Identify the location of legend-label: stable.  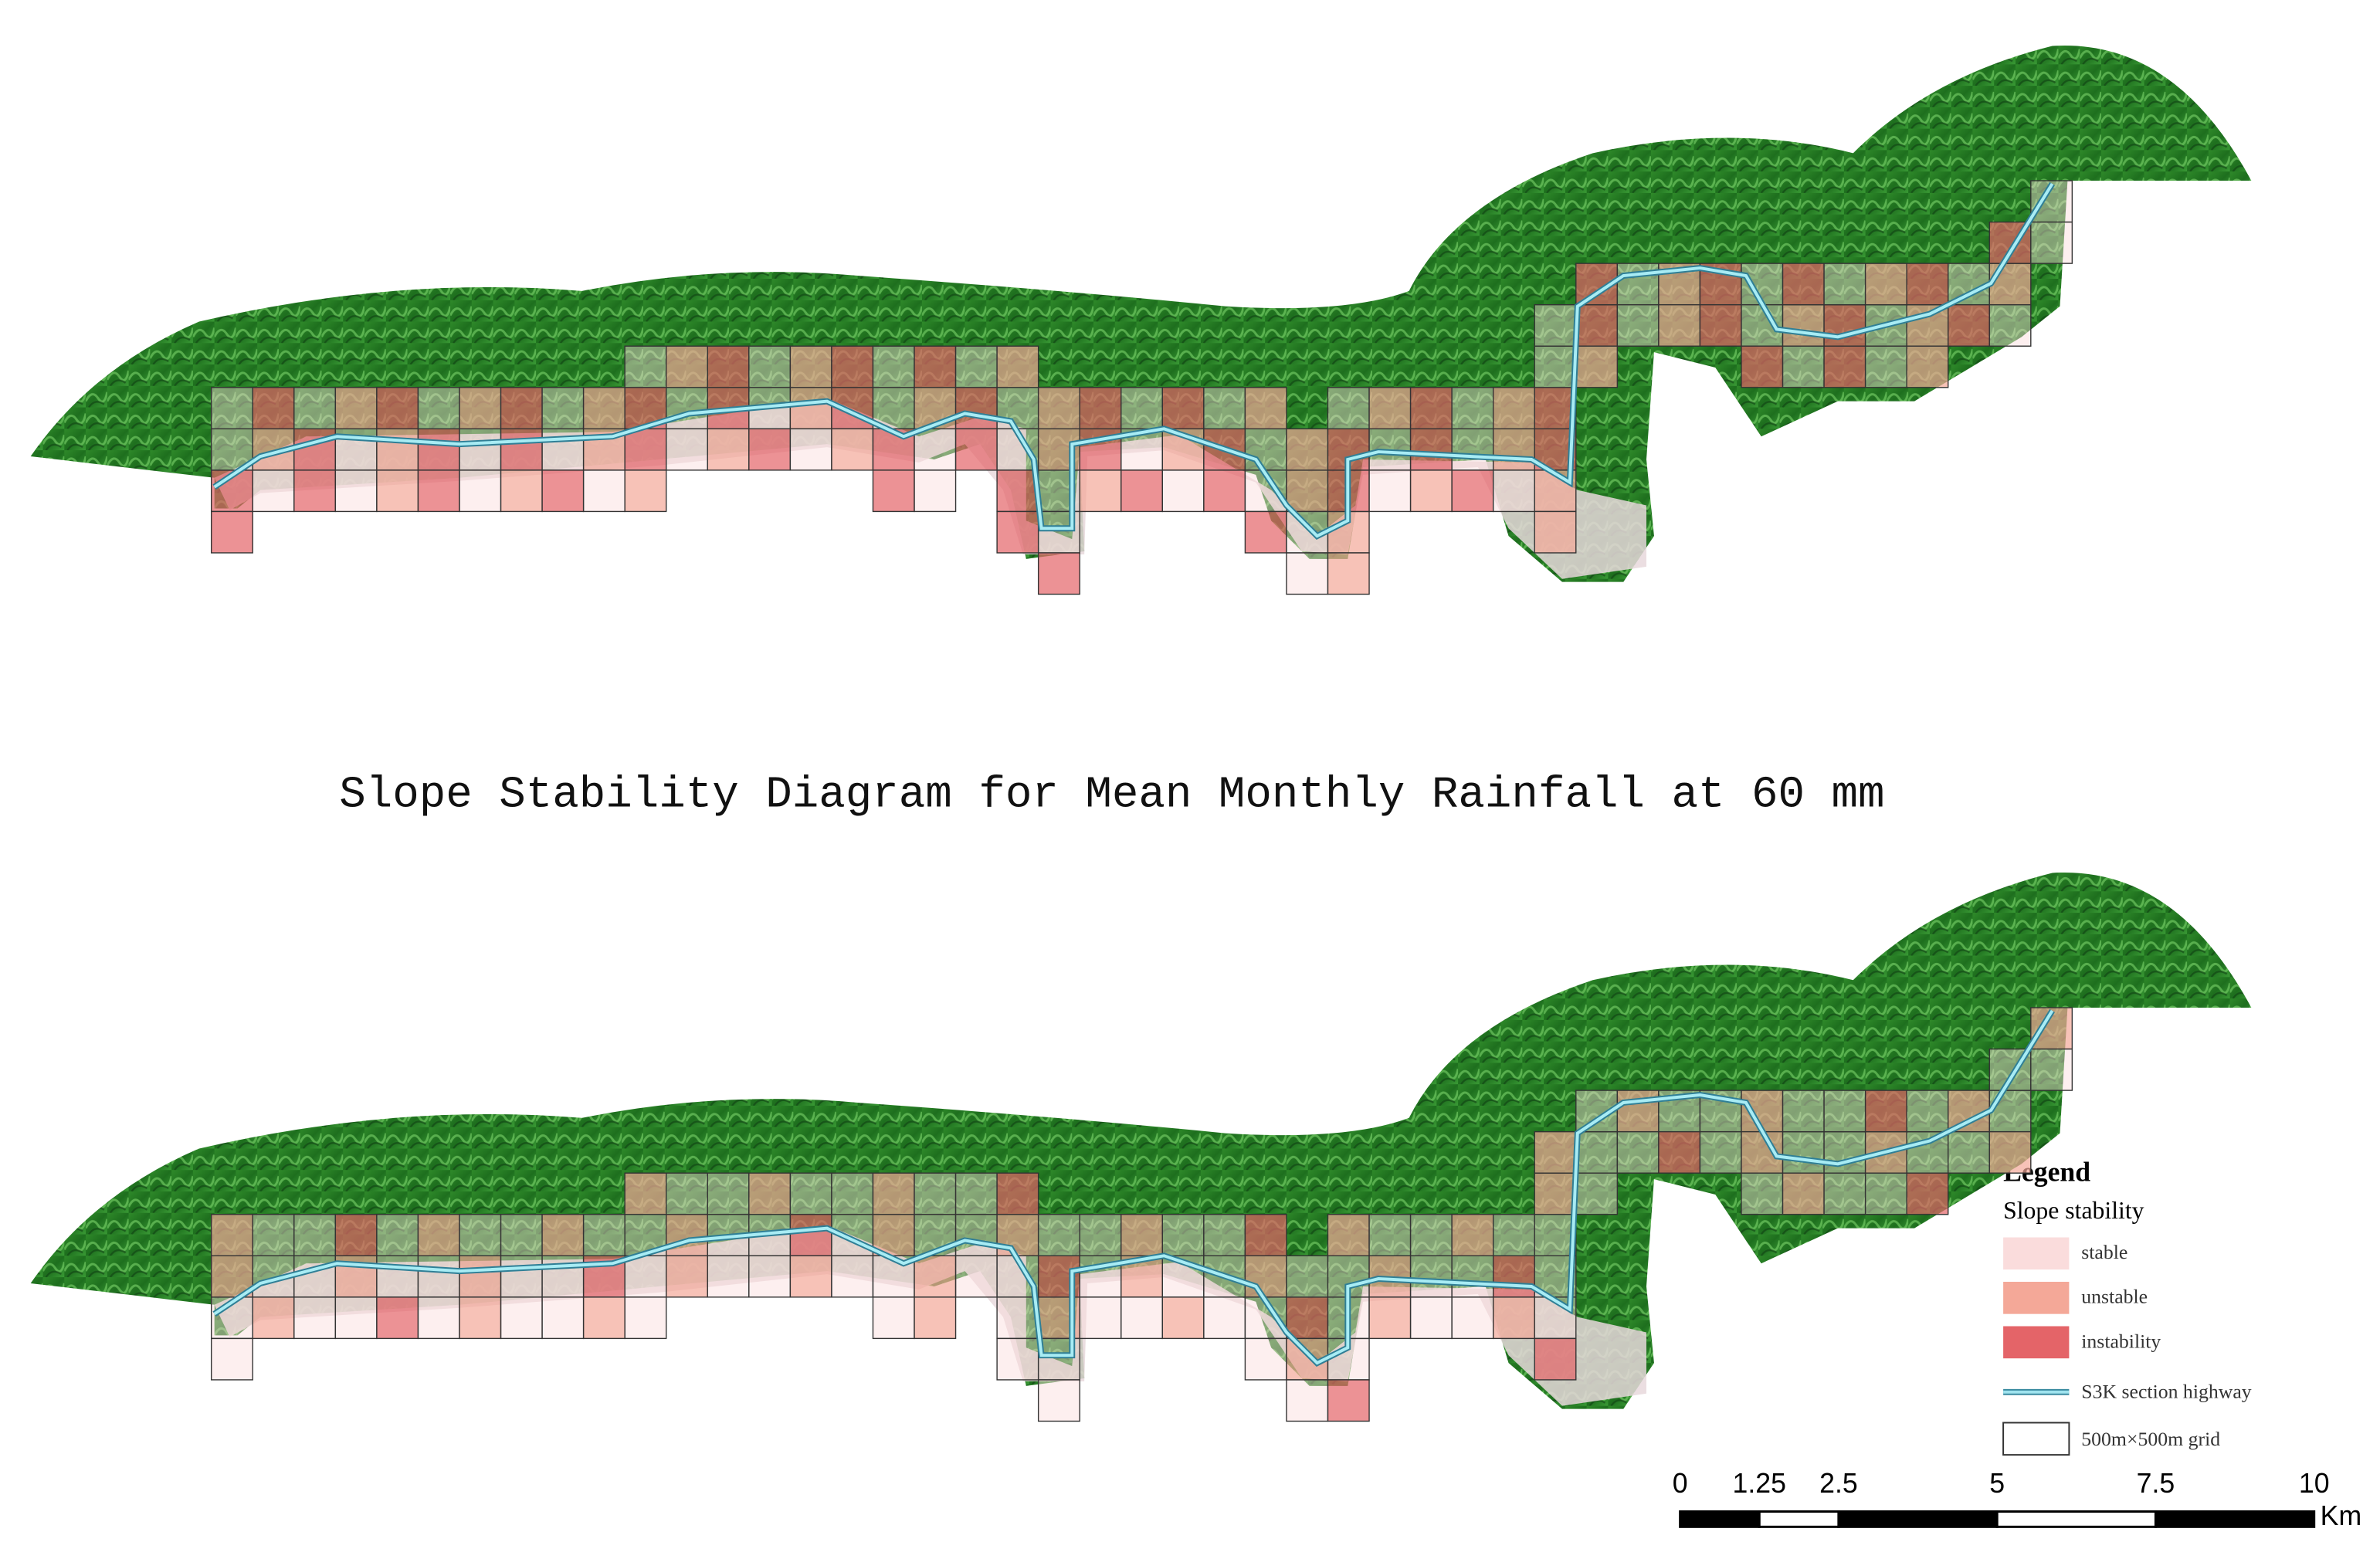
(2104, 1252).